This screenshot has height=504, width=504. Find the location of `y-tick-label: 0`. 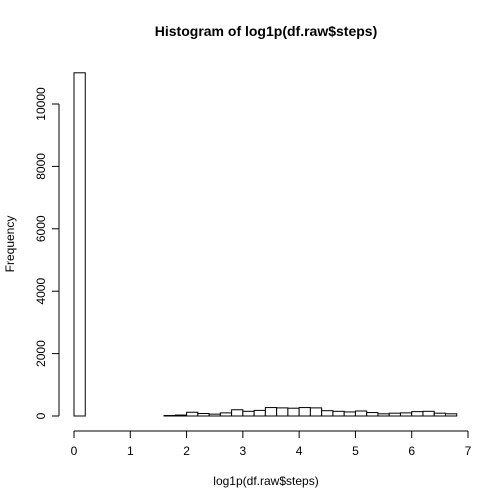

y-tick-label: 0 is located at coordinates (41, 415).